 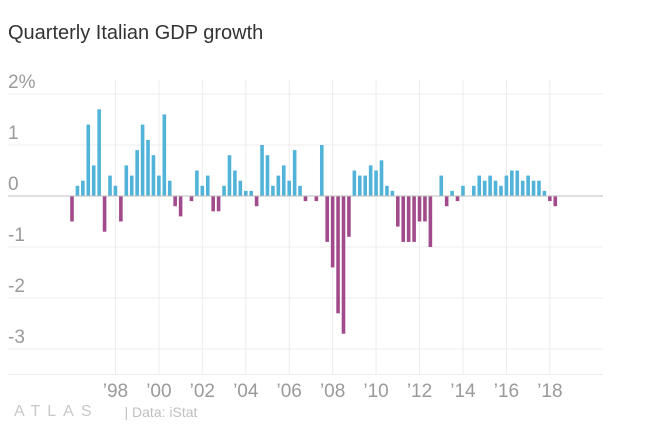 What do you see at coordinates (105, 412) in the screenshot?
I see `footer: ATLAS | Data: iStat` at bounding box center [105, 412].